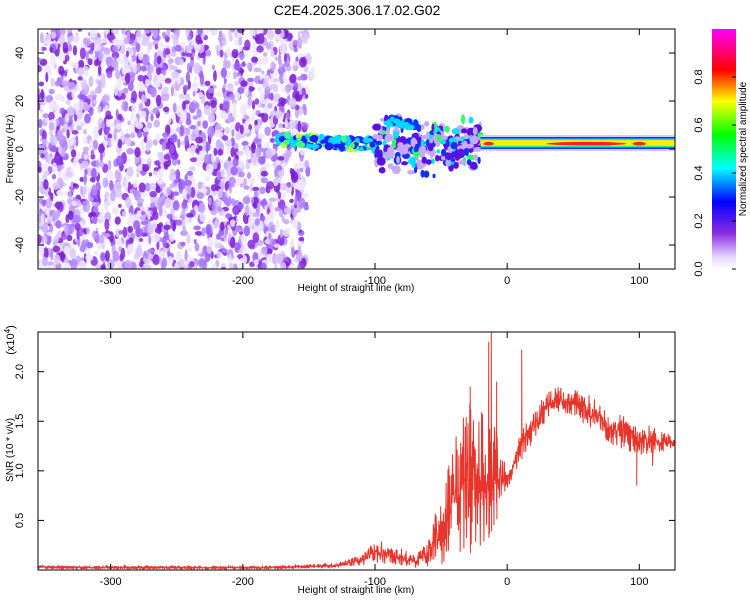 The width and height of the screenshot is (750, 600). What do you see at coordinates (357, 10) in the screenshot?
I see `chart-title: C2E4.2025.306.17.02.G02` at bounding box center [357, 10].